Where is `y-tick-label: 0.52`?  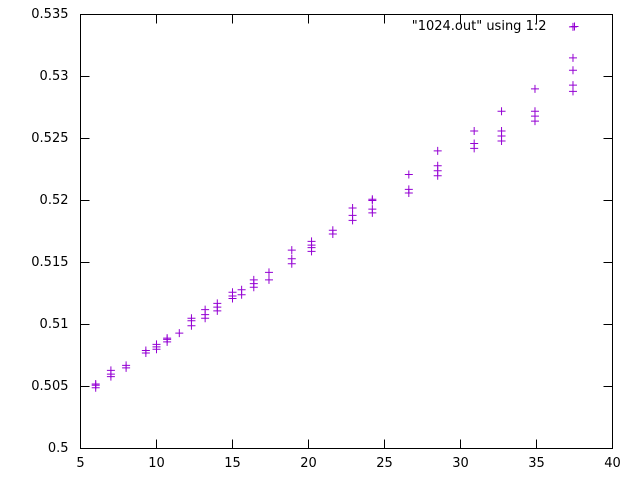 y-tick-label: 0.52 is located at coordinates (54, 200).